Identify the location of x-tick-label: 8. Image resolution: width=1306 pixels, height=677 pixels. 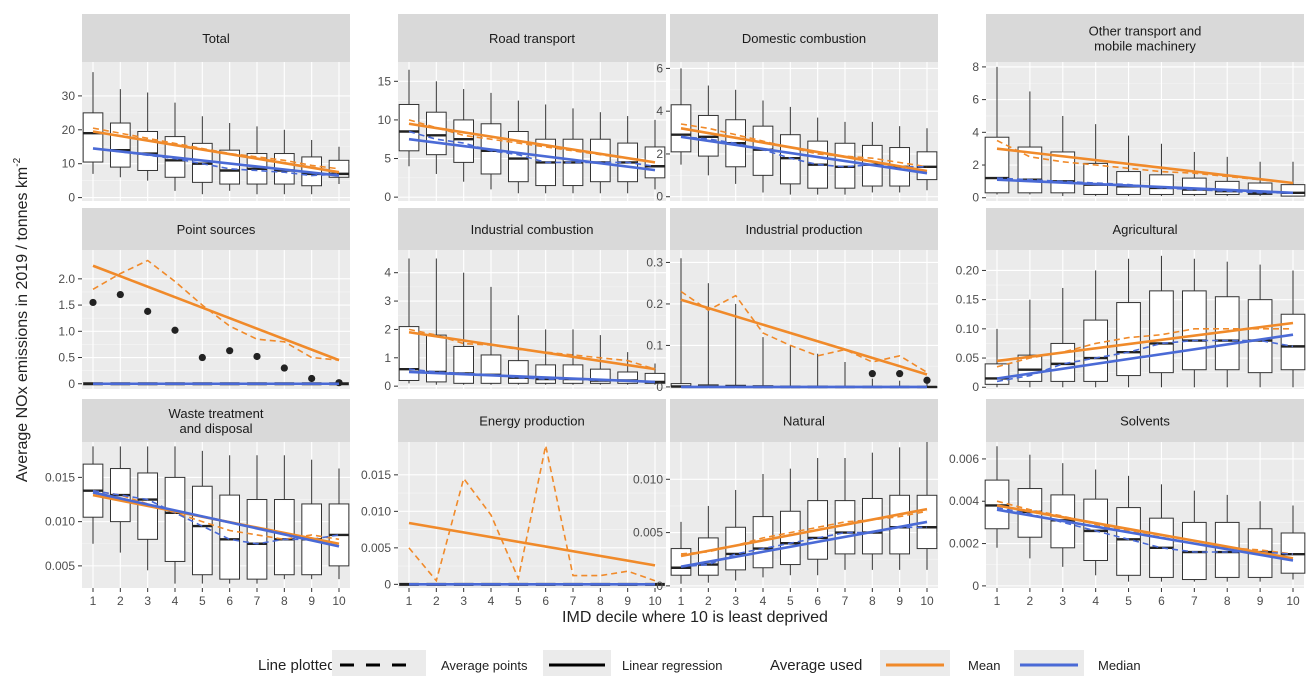
(284, 601).